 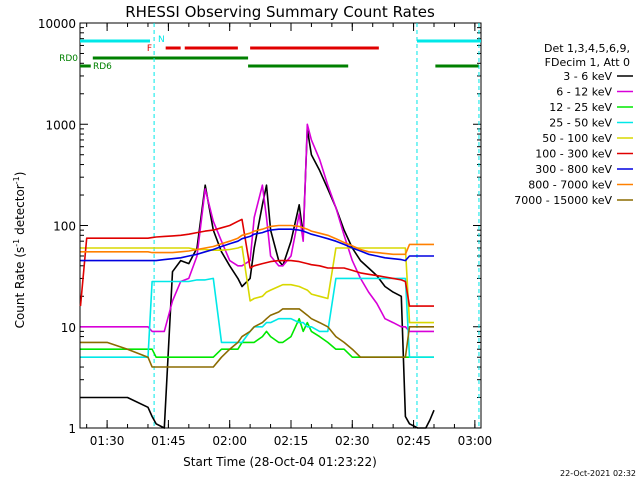 I want to click on timestamp: 22-Oct-2021 02:32, so click(x=598, y=473).